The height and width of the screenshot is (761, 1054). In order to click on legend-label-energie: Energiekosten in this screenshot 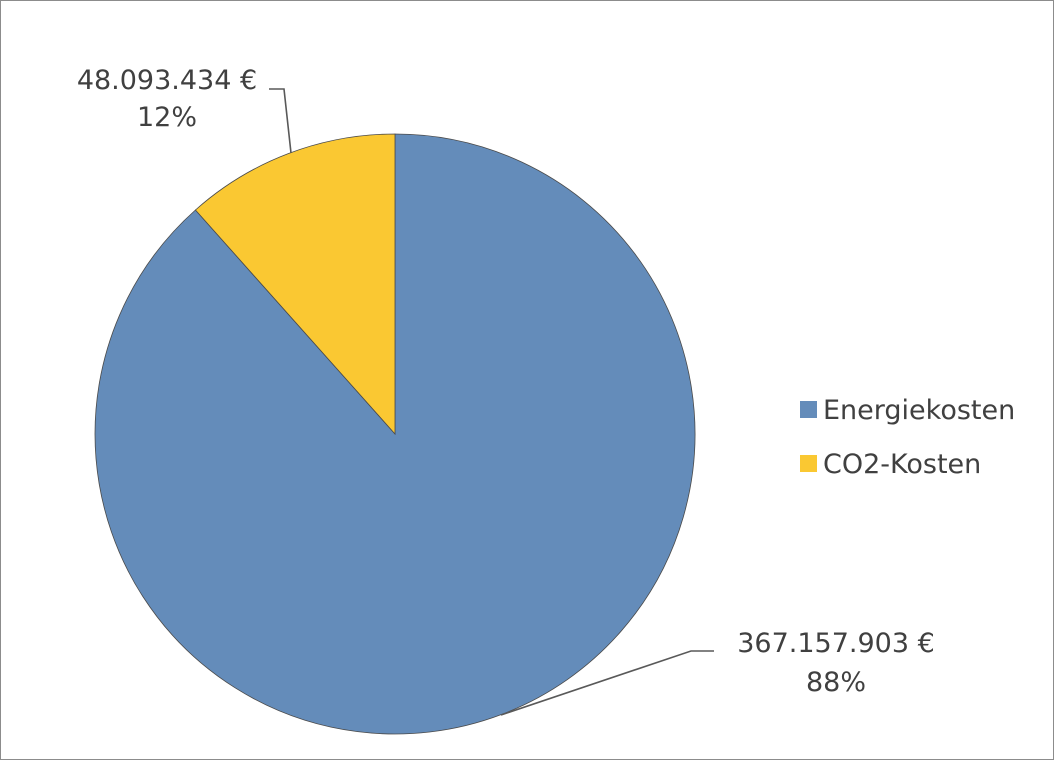, I will do `click(919, 410)`.